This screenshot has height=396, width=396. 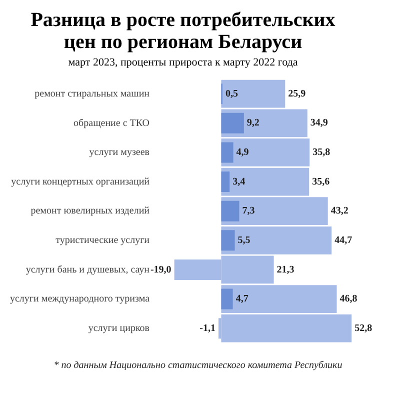 What do you see at coordinates (319, 123) in the screenshot?
I see `data-label: 34,9` at bounding box center [319, 123].